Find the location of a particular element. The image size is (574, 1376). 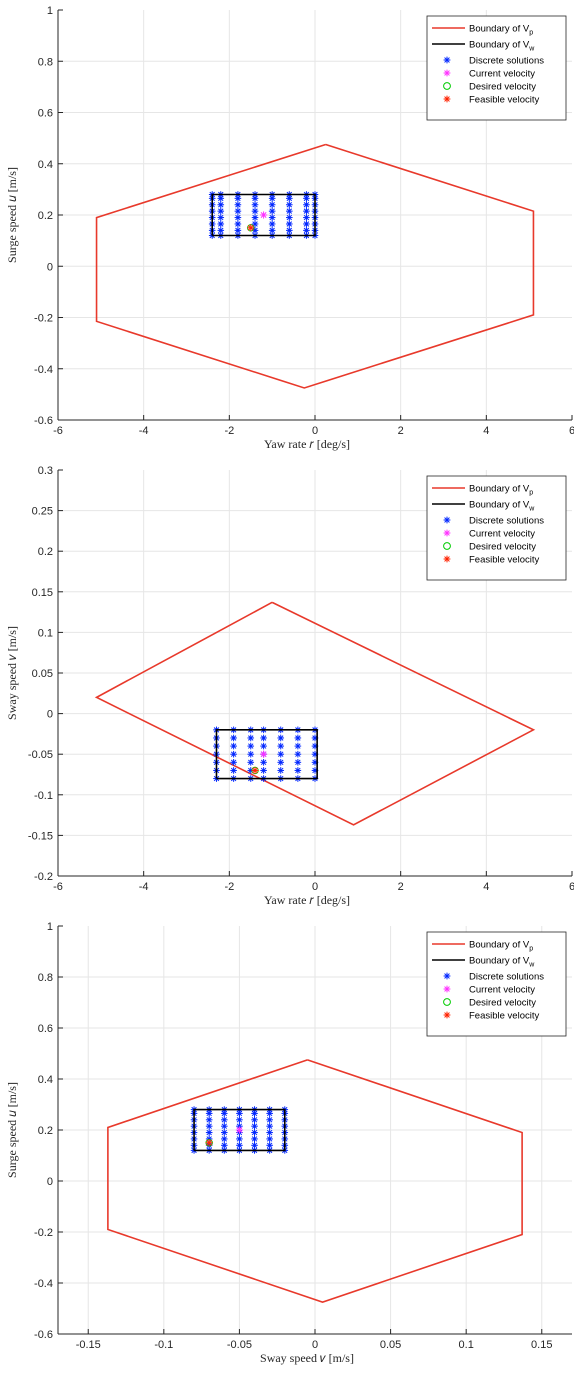

y-tick-label: 1 is located at coordinates (50, 927).